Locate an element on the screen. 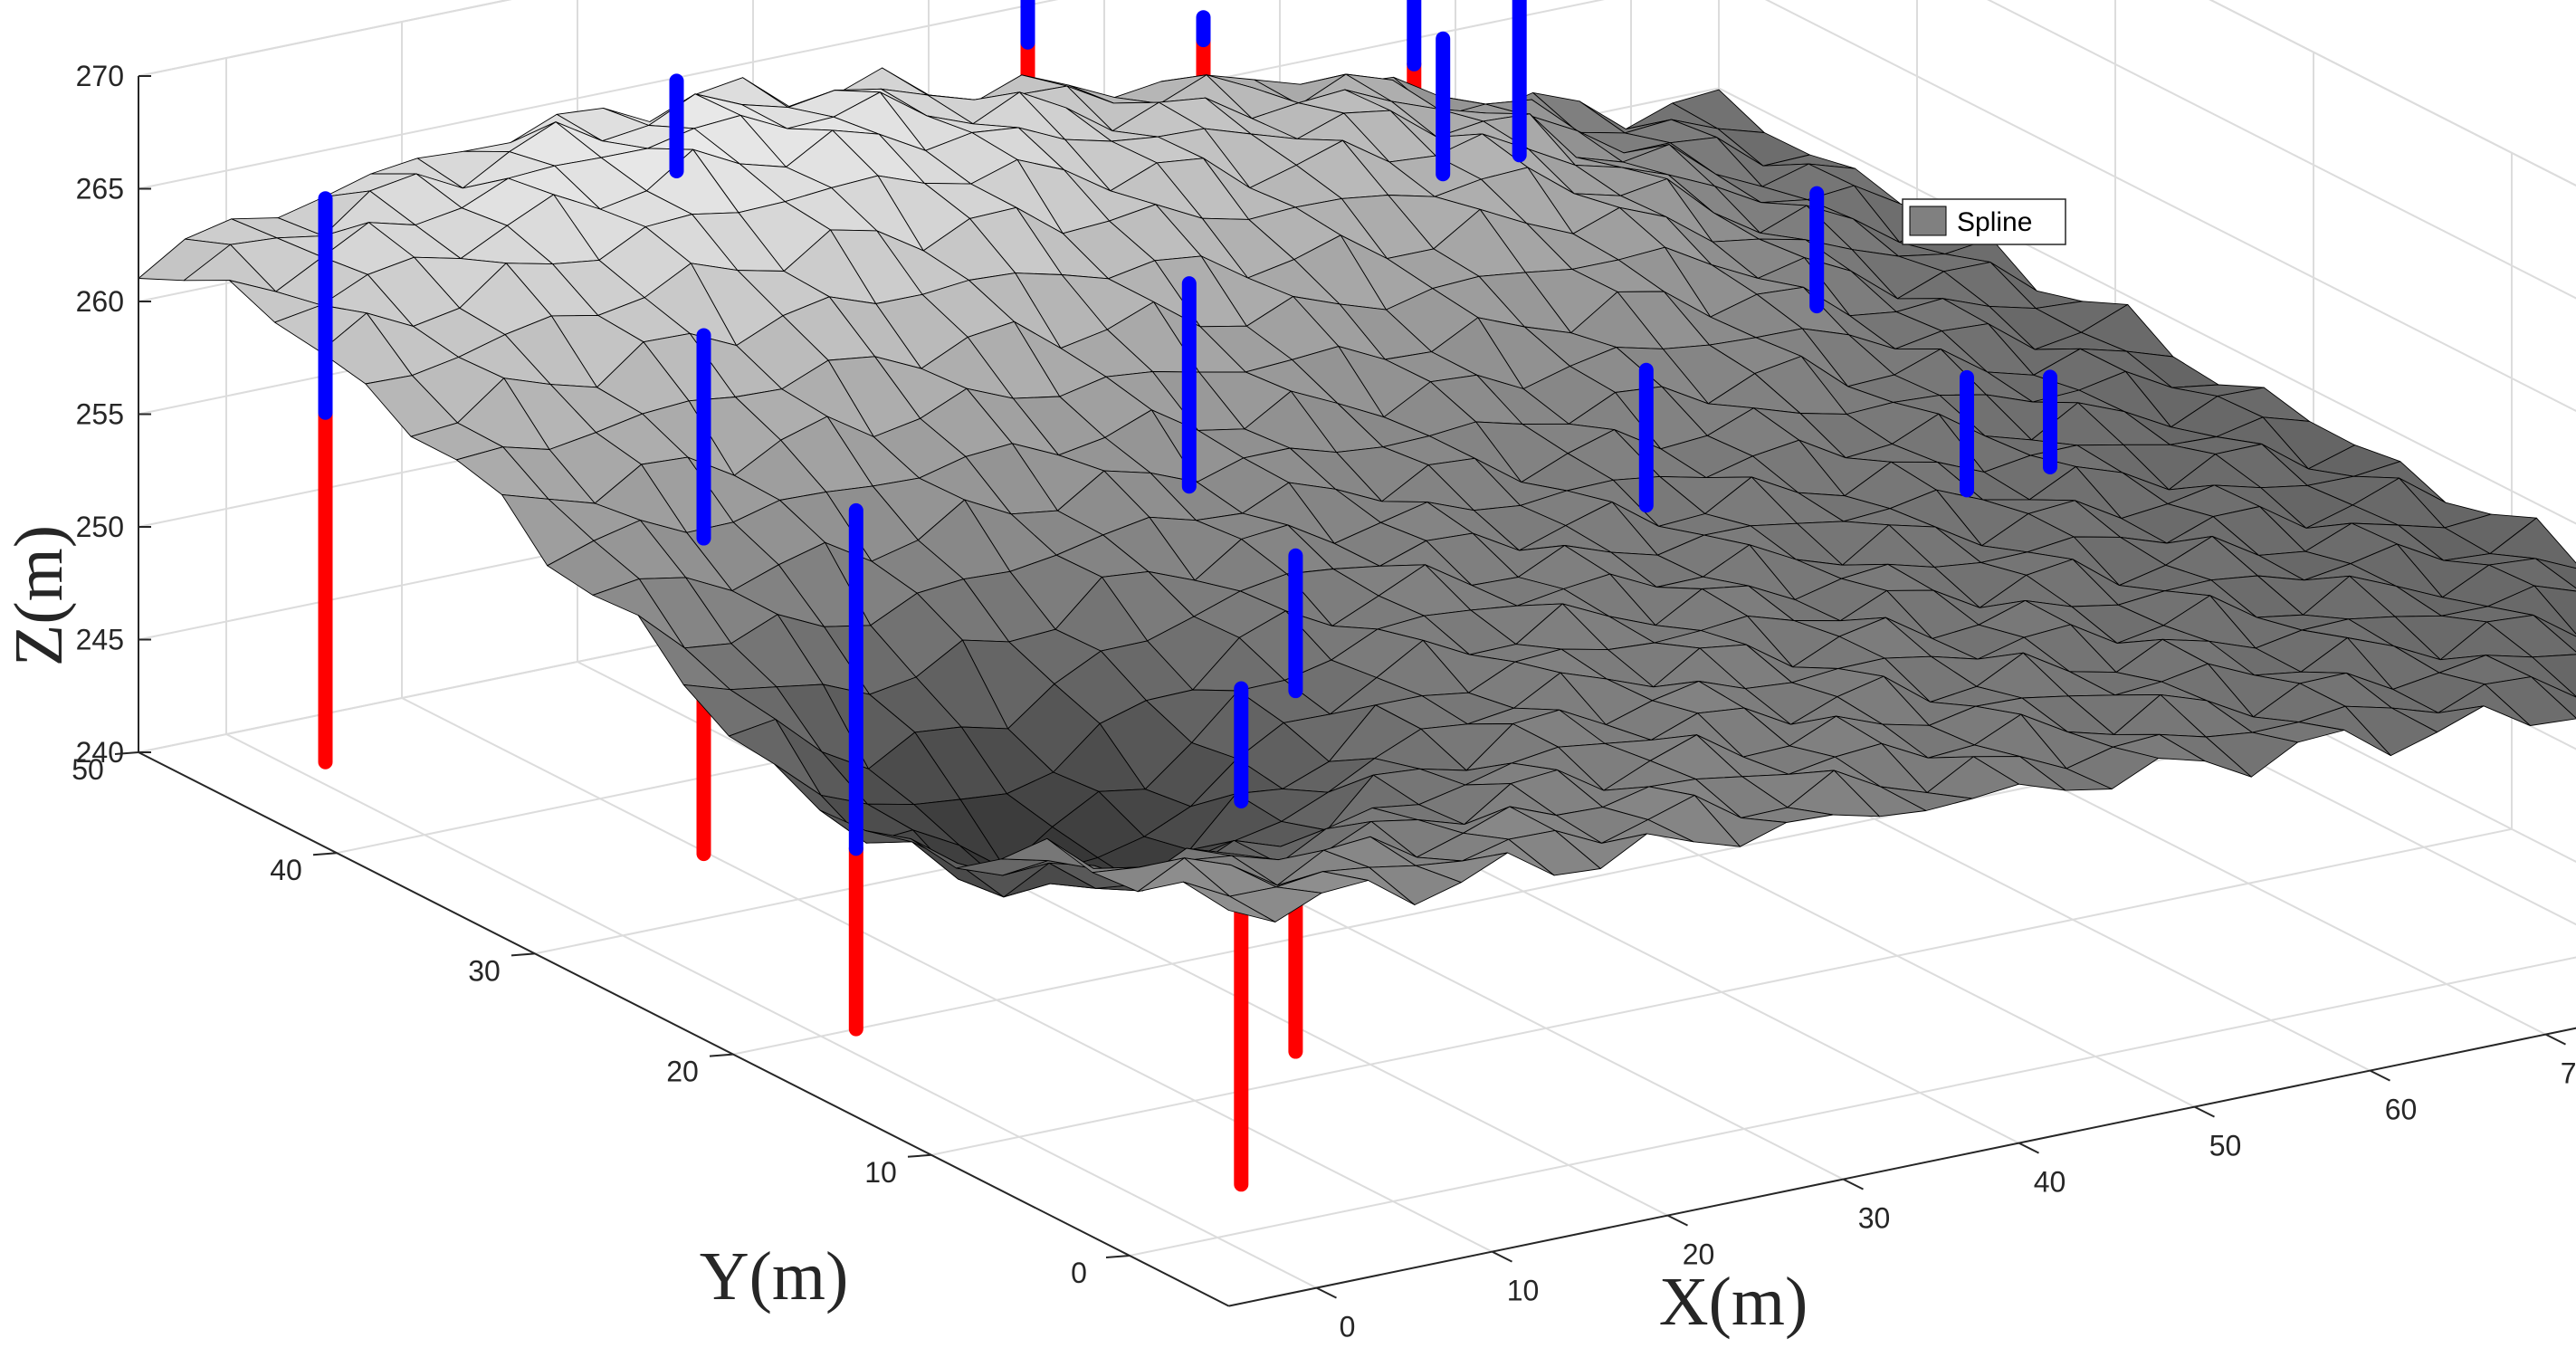  y-tick-label: 30 is located at coordinates (484, 970).